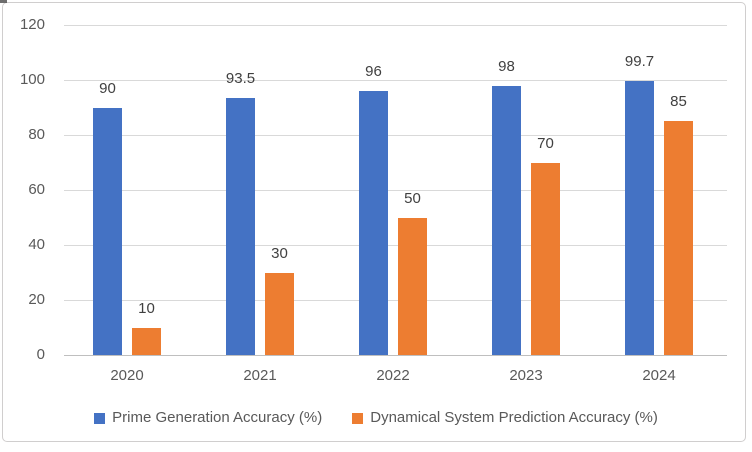 The width and height of the screenshot is (752, 452). I want to click on x-axis-tick-label: 2024, so click(659, 375).